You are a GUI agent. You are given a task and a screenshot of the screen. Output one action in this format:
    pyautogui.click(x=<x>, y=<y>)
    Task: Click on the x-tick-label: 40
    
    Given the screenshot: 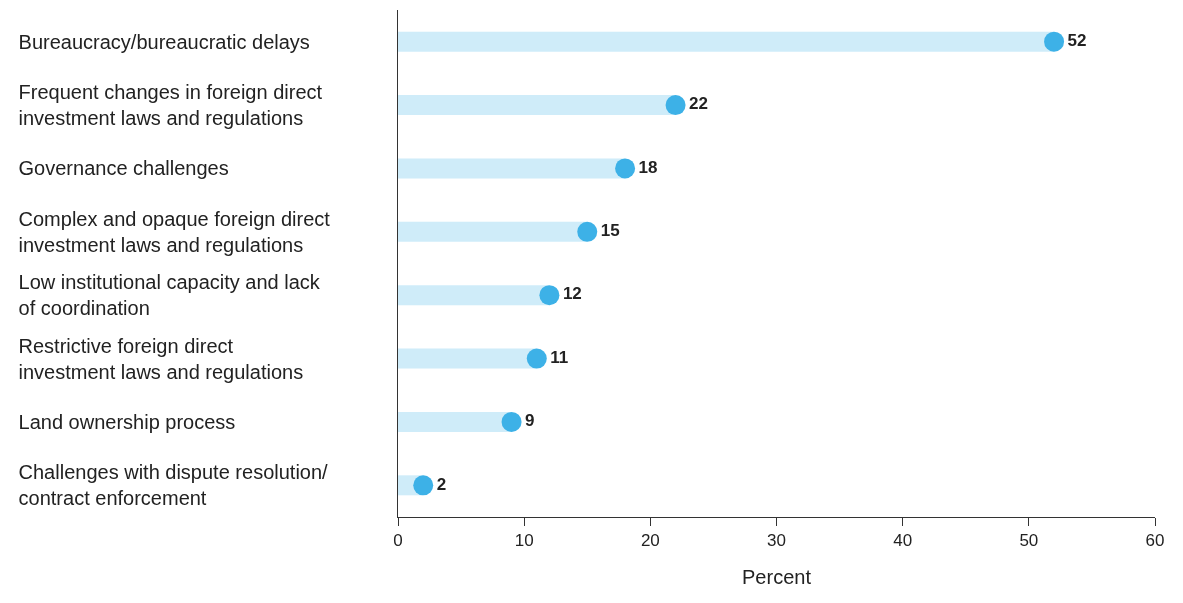 What is the action you would take?
    pyautogui.click(x=903, y=541)
    